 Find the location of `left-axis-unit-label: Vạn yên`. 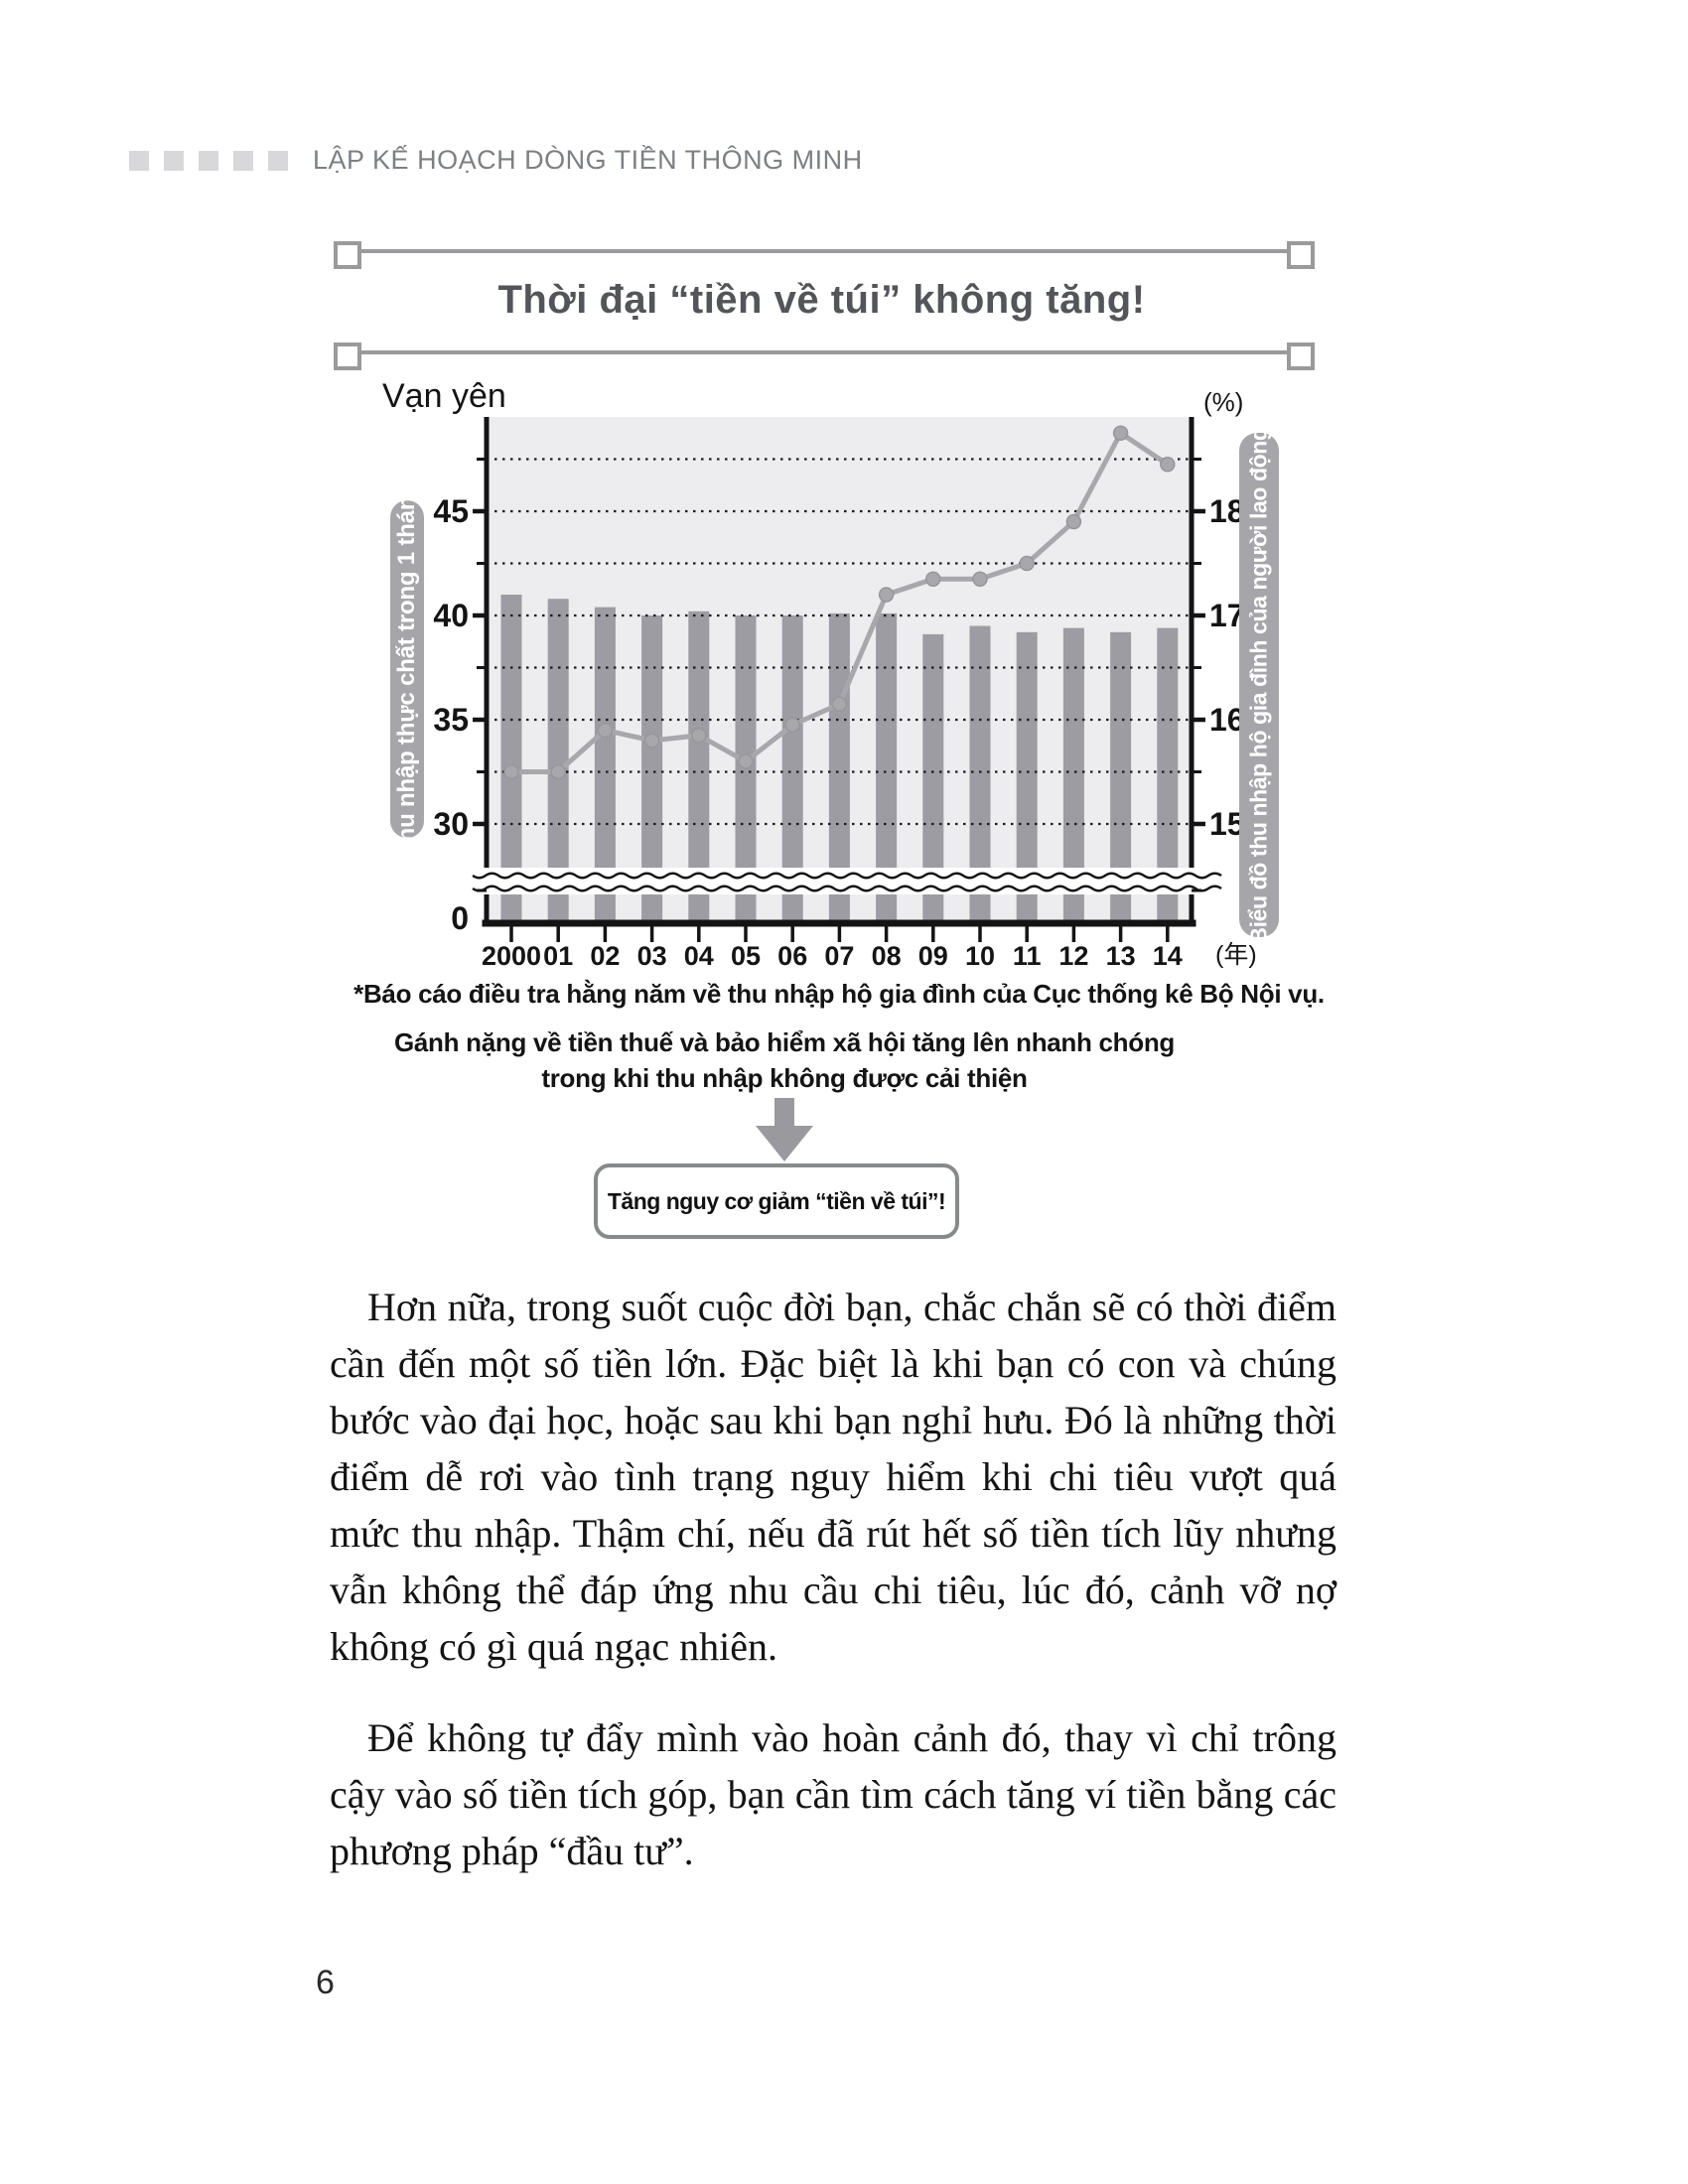

left-axis-unit-label: Vạn yên is located at coordinates (444, 396).